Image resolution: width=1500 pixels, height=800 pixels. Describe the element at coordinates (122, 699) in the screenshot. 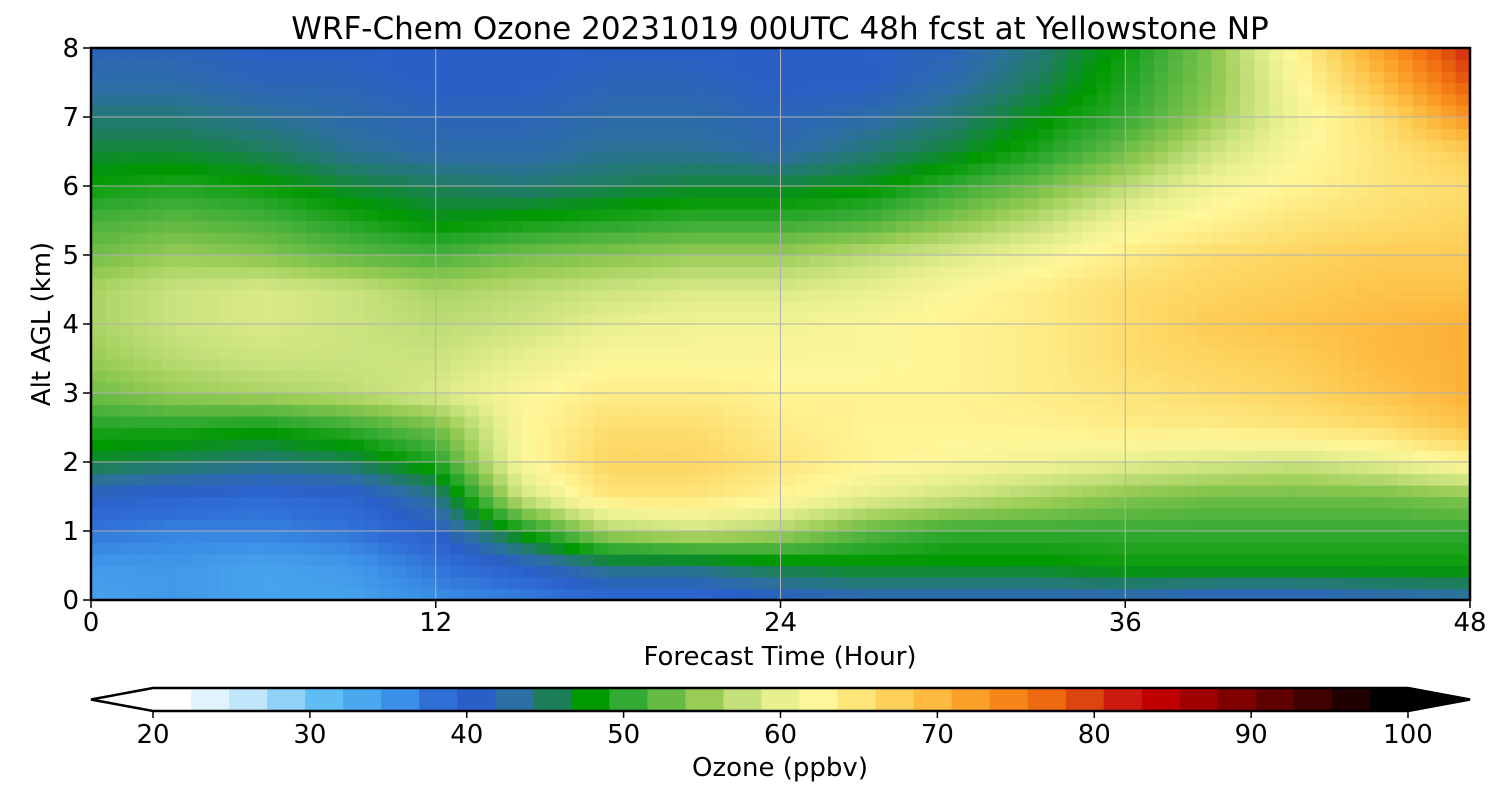

I see `colorbar-extend-low` at that location.